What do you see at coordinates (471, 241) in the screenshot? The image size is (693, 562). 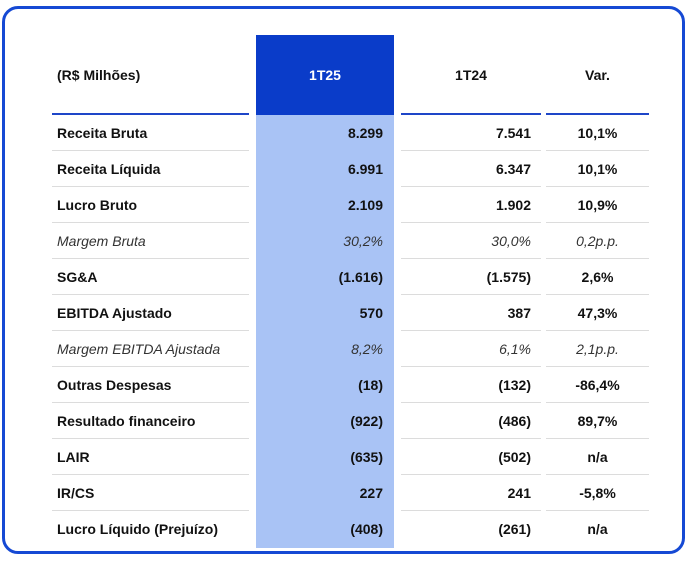 I see `value-1t24: 30,0%` at bounding box center [471, 241].